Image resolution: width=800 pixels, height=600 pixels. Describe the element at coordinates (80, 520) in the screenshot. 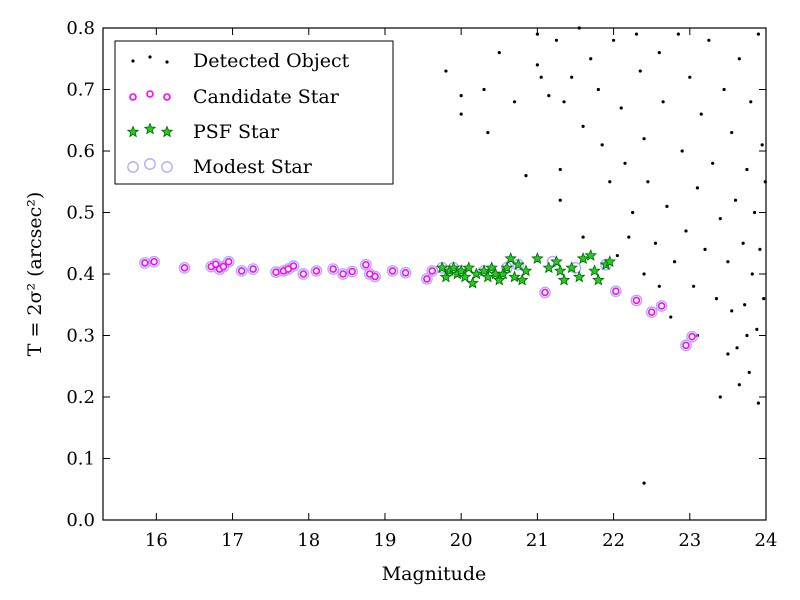

I see `y-tick-label: 0.0` at that location.